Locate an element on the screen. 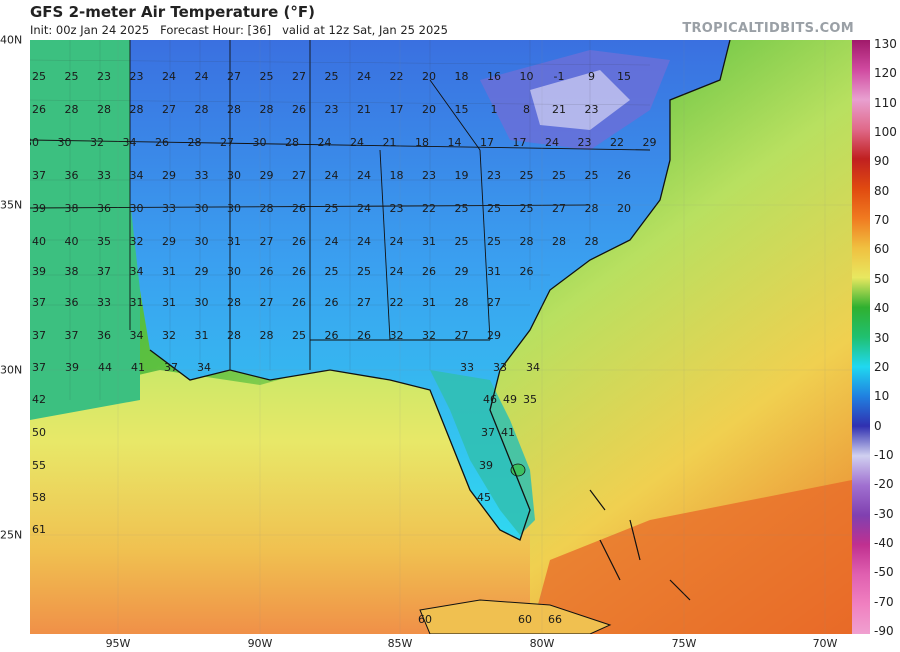  cuba-island is located at coordinates (515, 616).